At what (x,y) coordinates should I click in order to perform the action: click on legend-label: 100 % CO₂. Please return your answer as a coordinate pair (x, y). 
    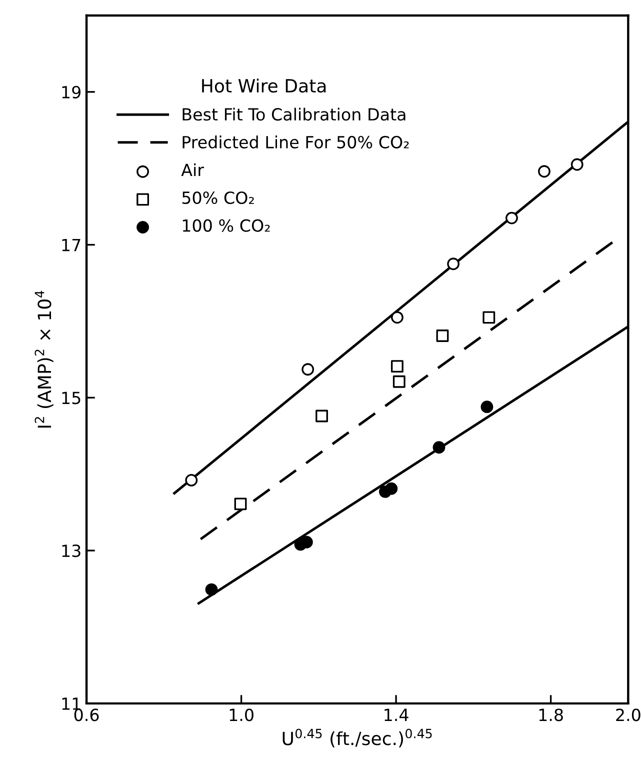
    Looking at the image, I should click on (226, 225).